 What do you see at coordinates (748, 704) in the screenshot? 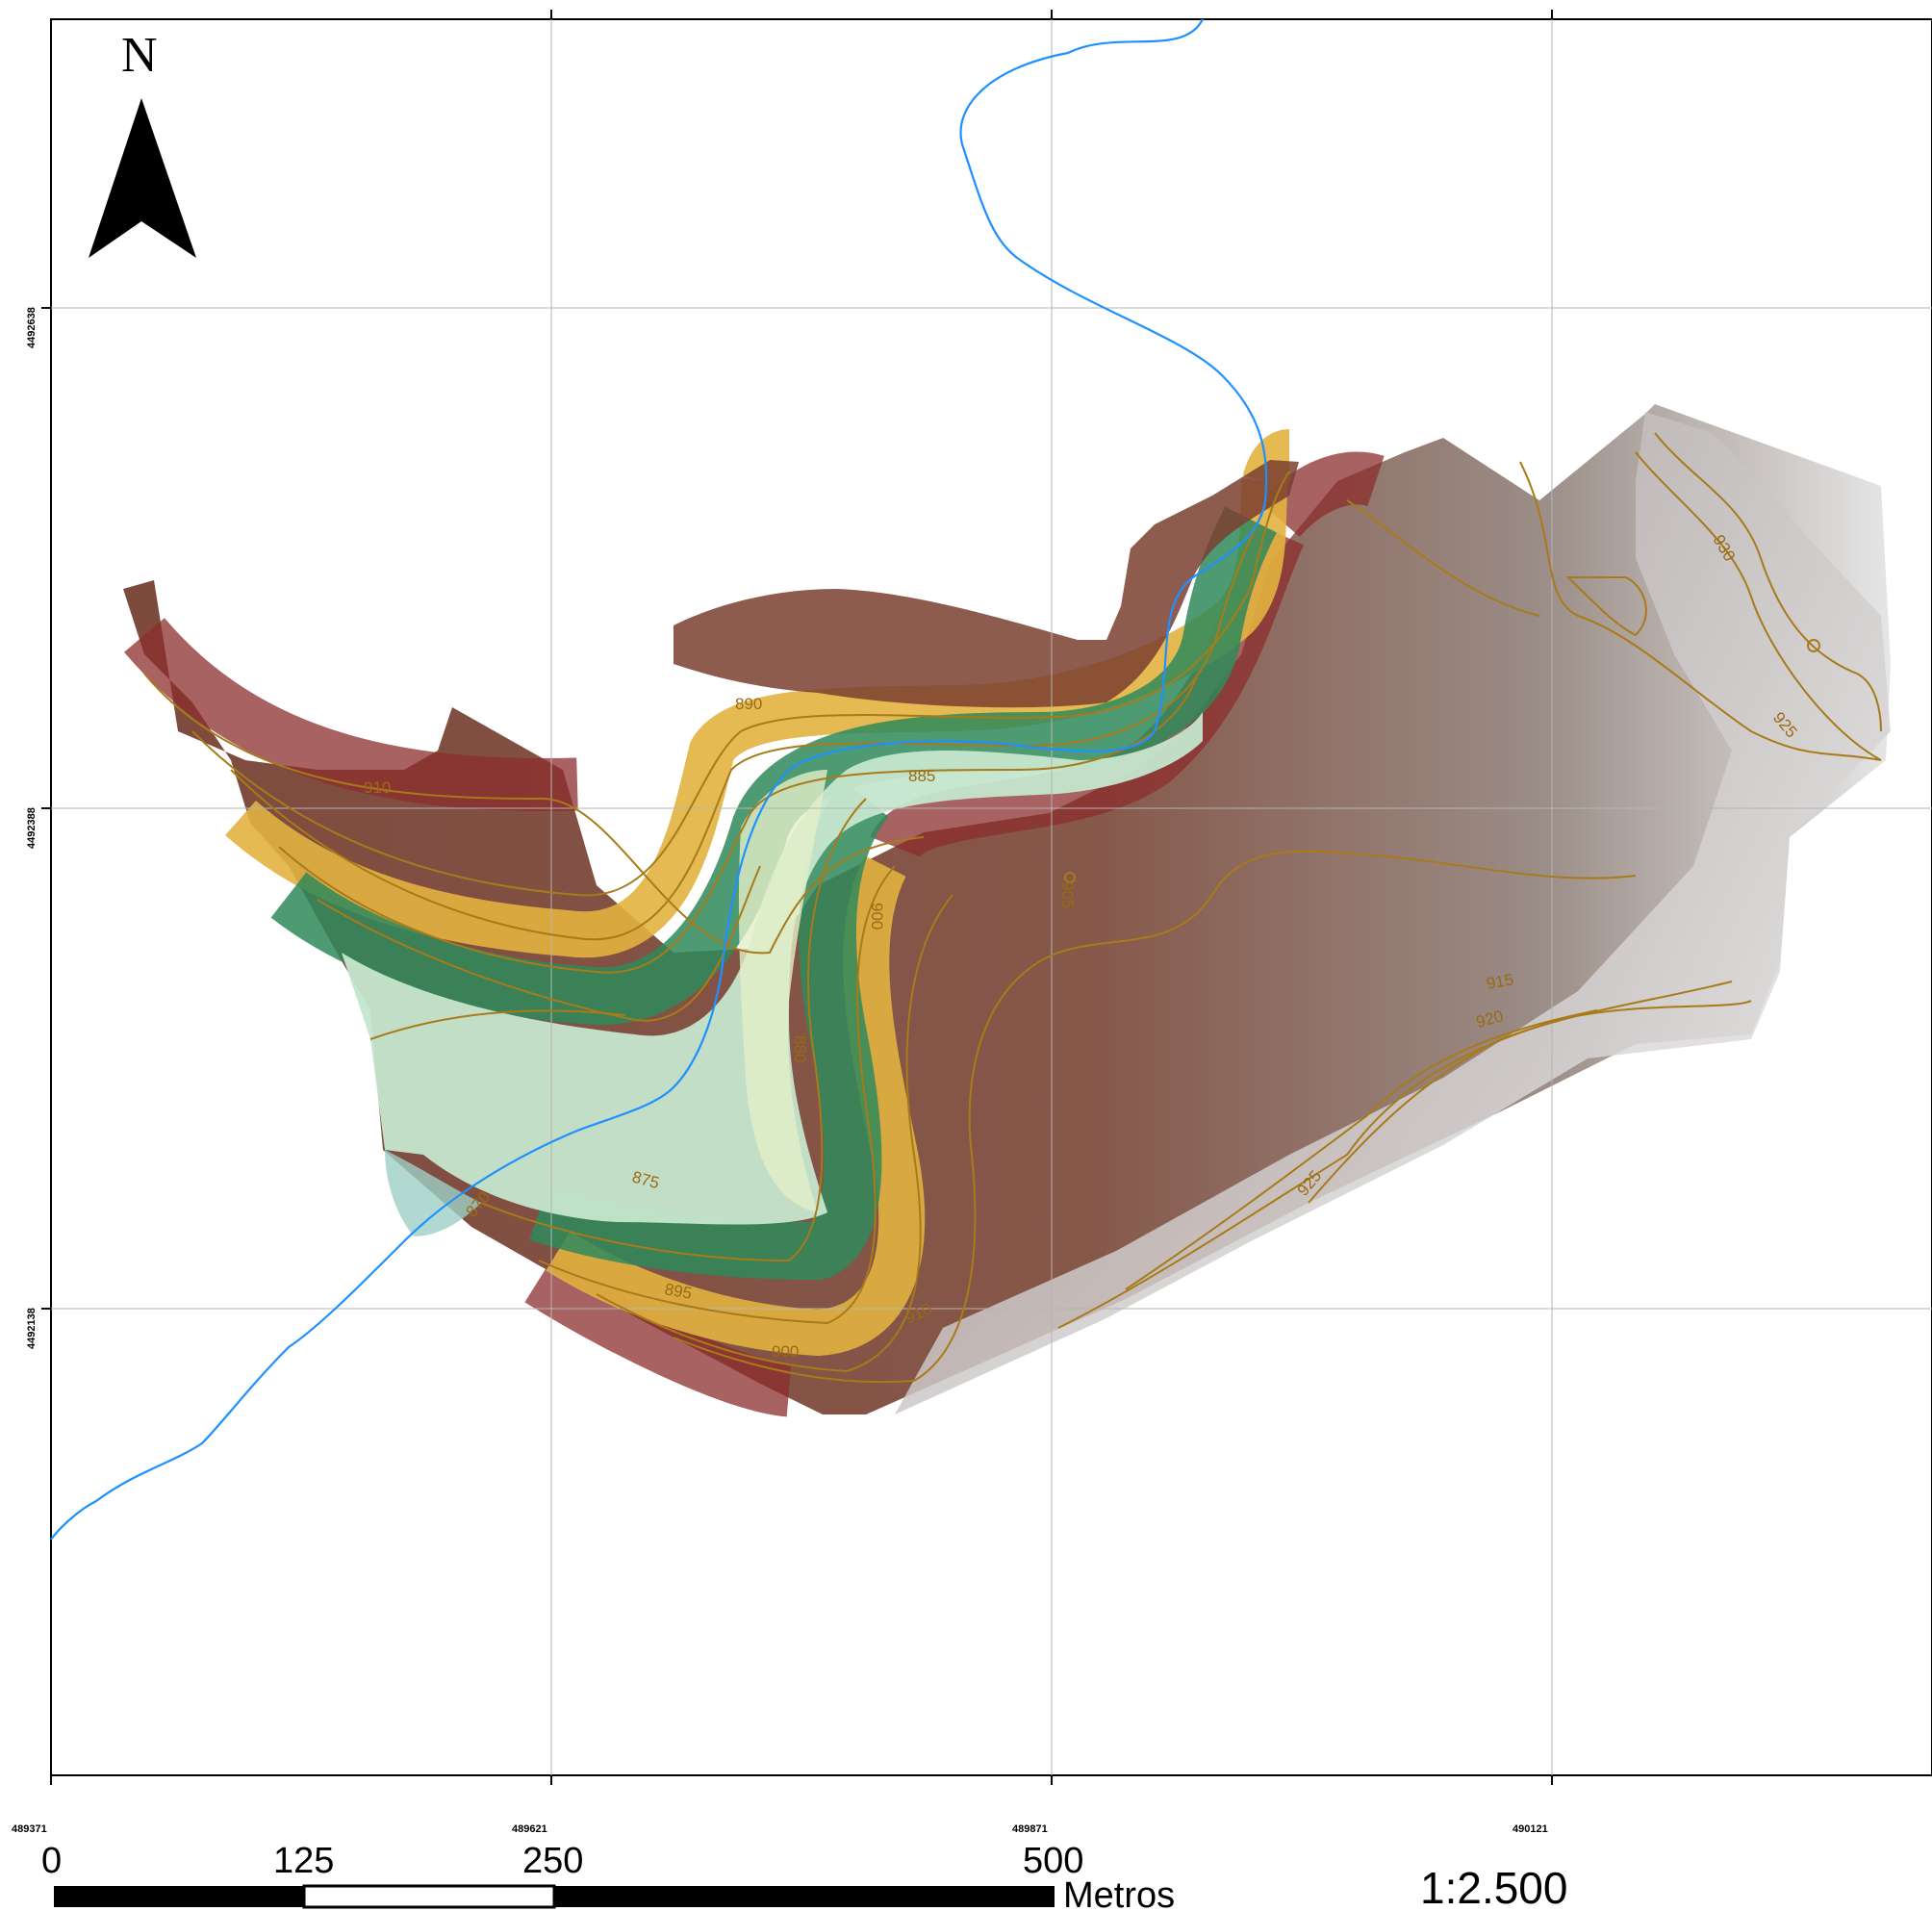
I see `contour-label: 890` at bounding box center [748, 704].